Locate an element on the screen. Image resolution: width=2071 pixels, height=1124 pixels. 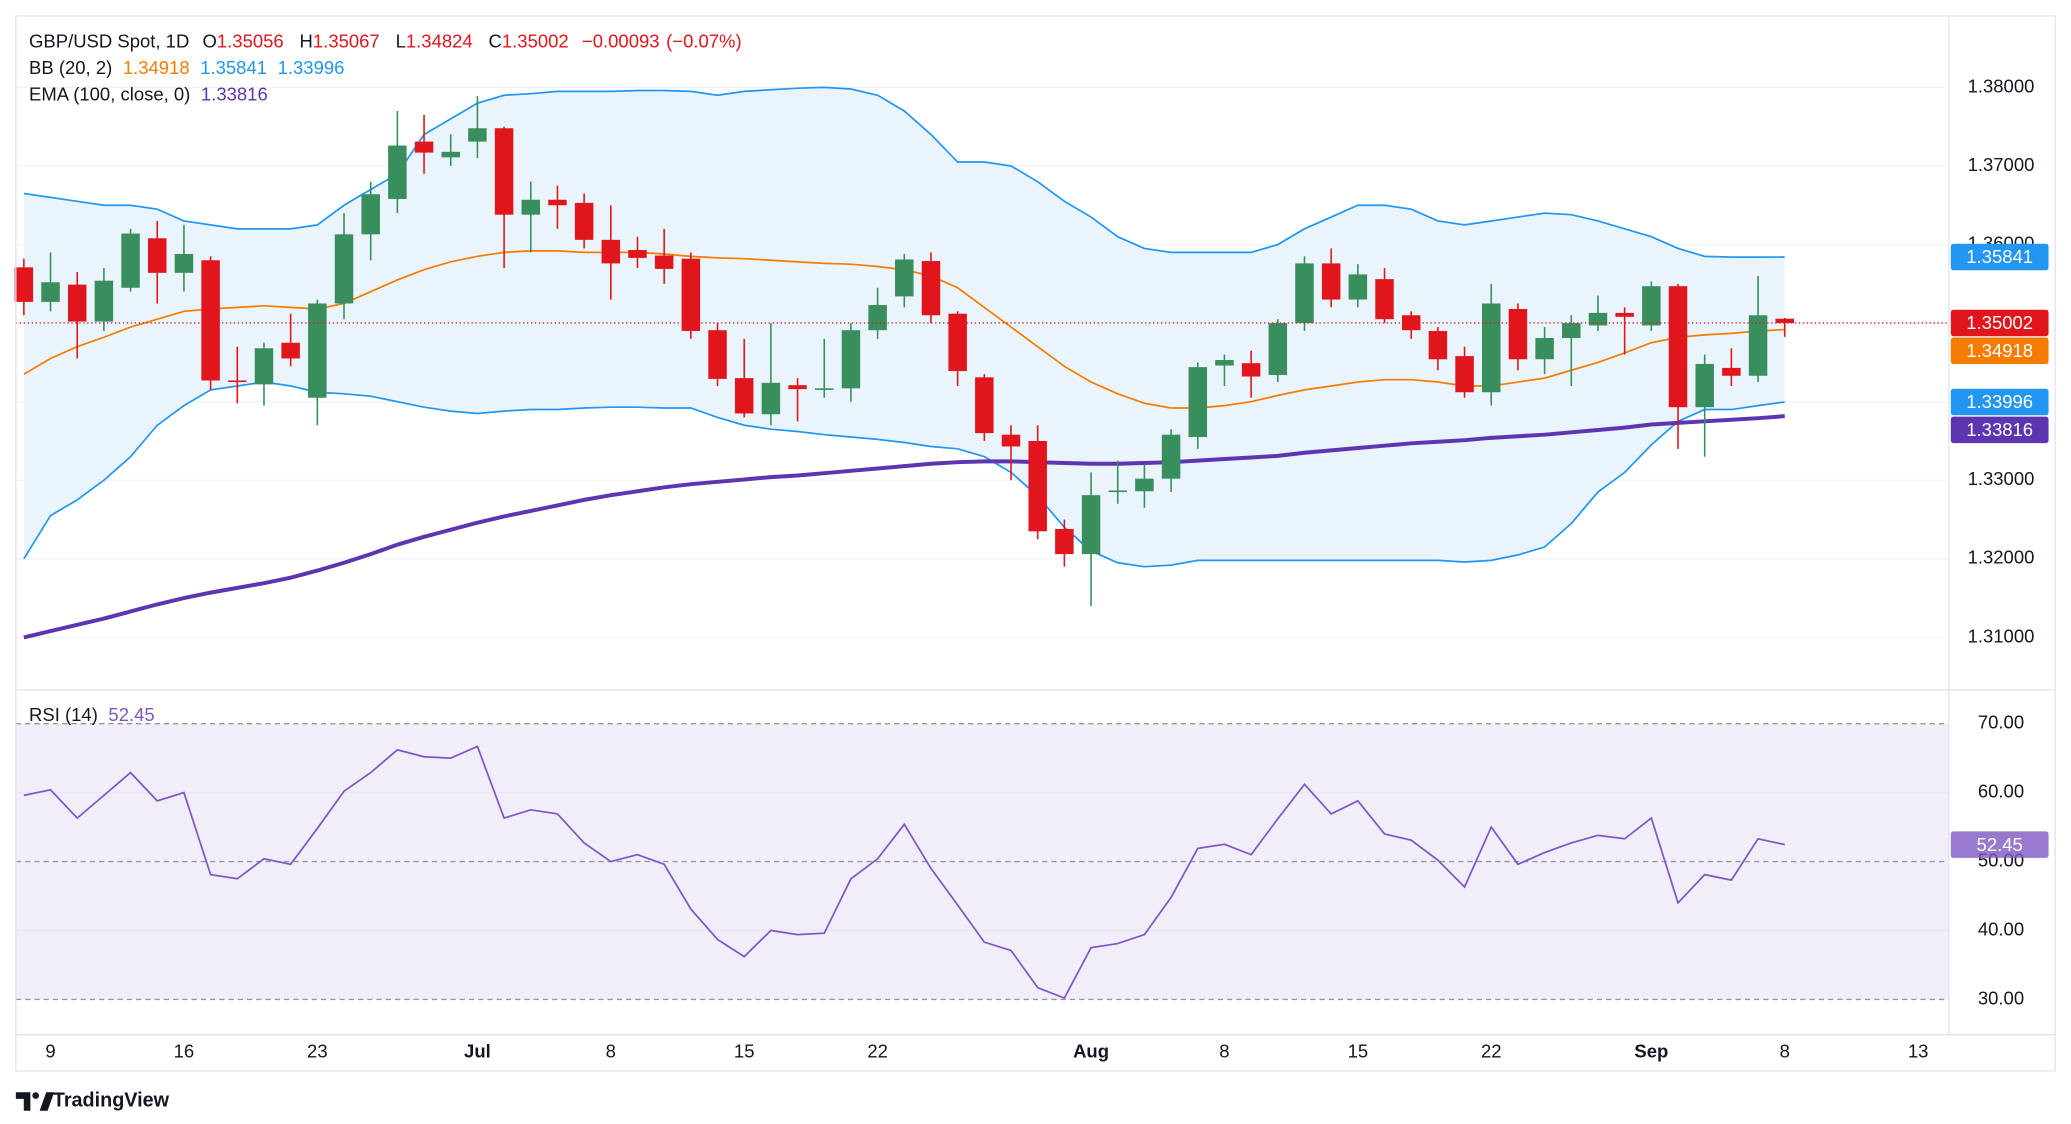
y-tick-label: 1.37000 is located at coordinates (2001, 164).